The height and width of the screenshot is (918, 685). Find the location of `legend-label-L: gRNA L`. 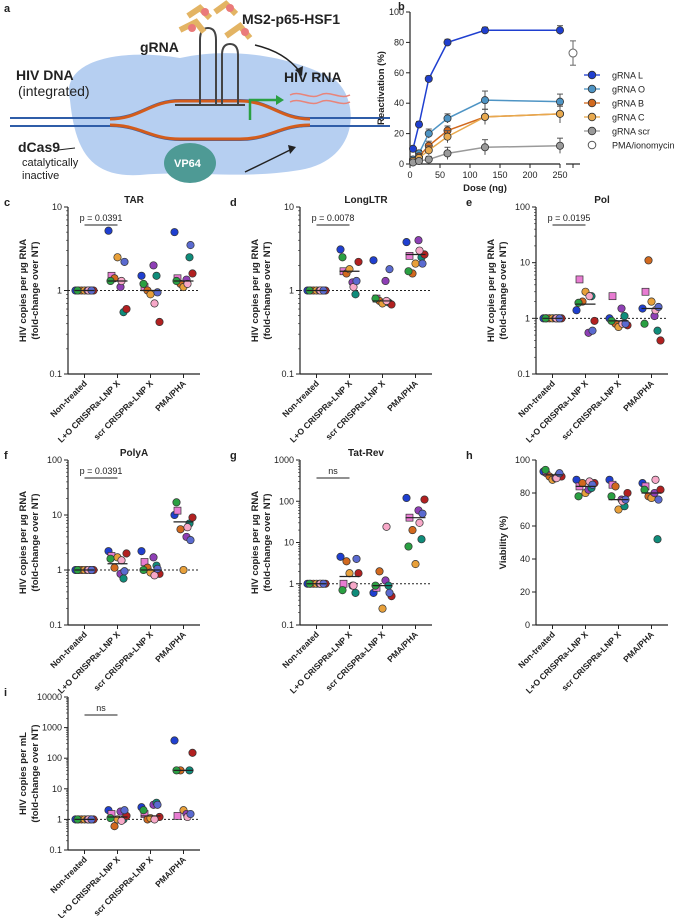

legend-label-L: gRNA L is located at coordinates (627, 76).